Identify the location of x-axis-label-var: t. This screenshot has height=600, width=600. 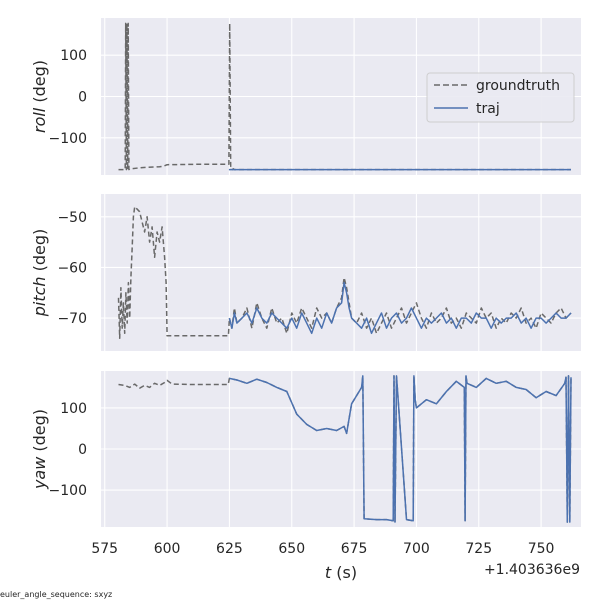
(328, 572).